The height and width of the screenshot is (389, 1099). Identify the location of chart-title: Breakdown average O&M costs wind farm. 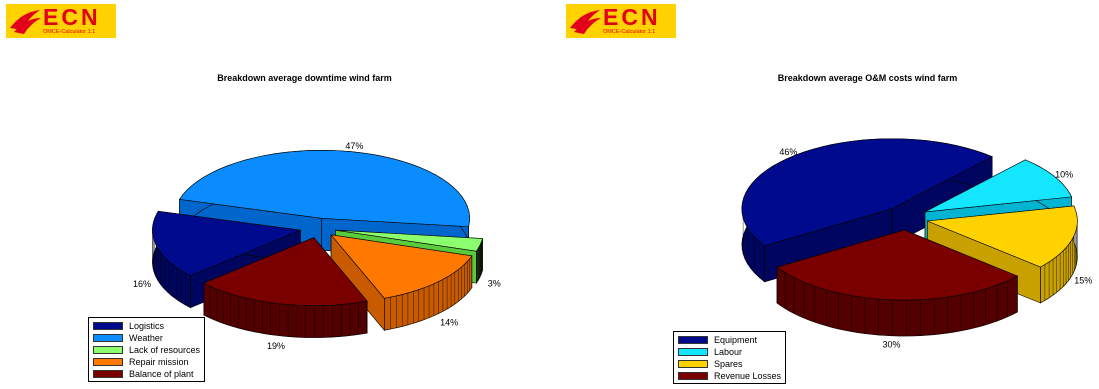
(867, 78).